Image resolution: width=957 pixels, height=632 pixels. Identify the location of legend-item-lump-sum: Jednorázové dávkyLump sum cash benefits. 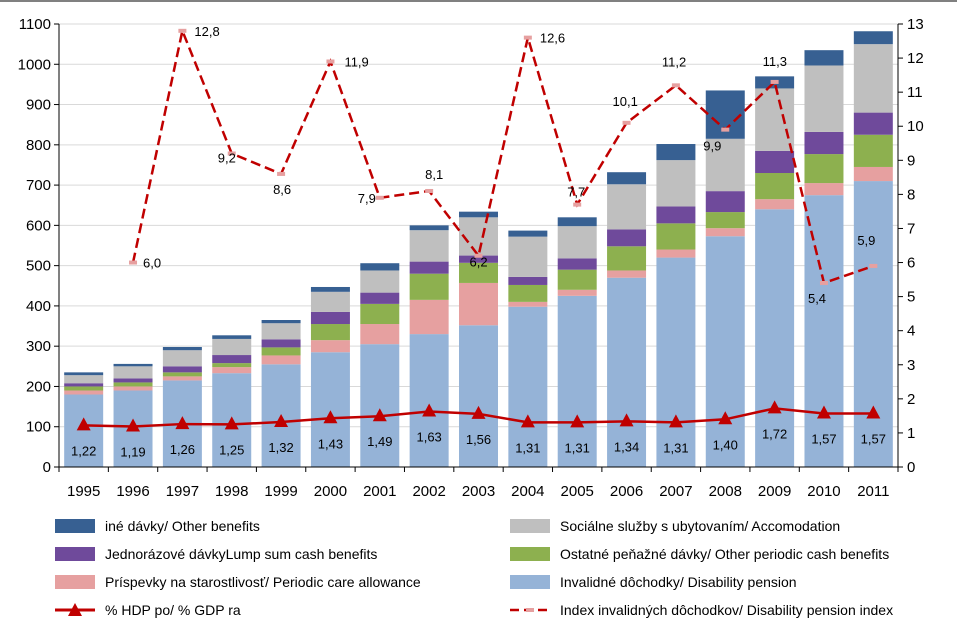
(216, 554).